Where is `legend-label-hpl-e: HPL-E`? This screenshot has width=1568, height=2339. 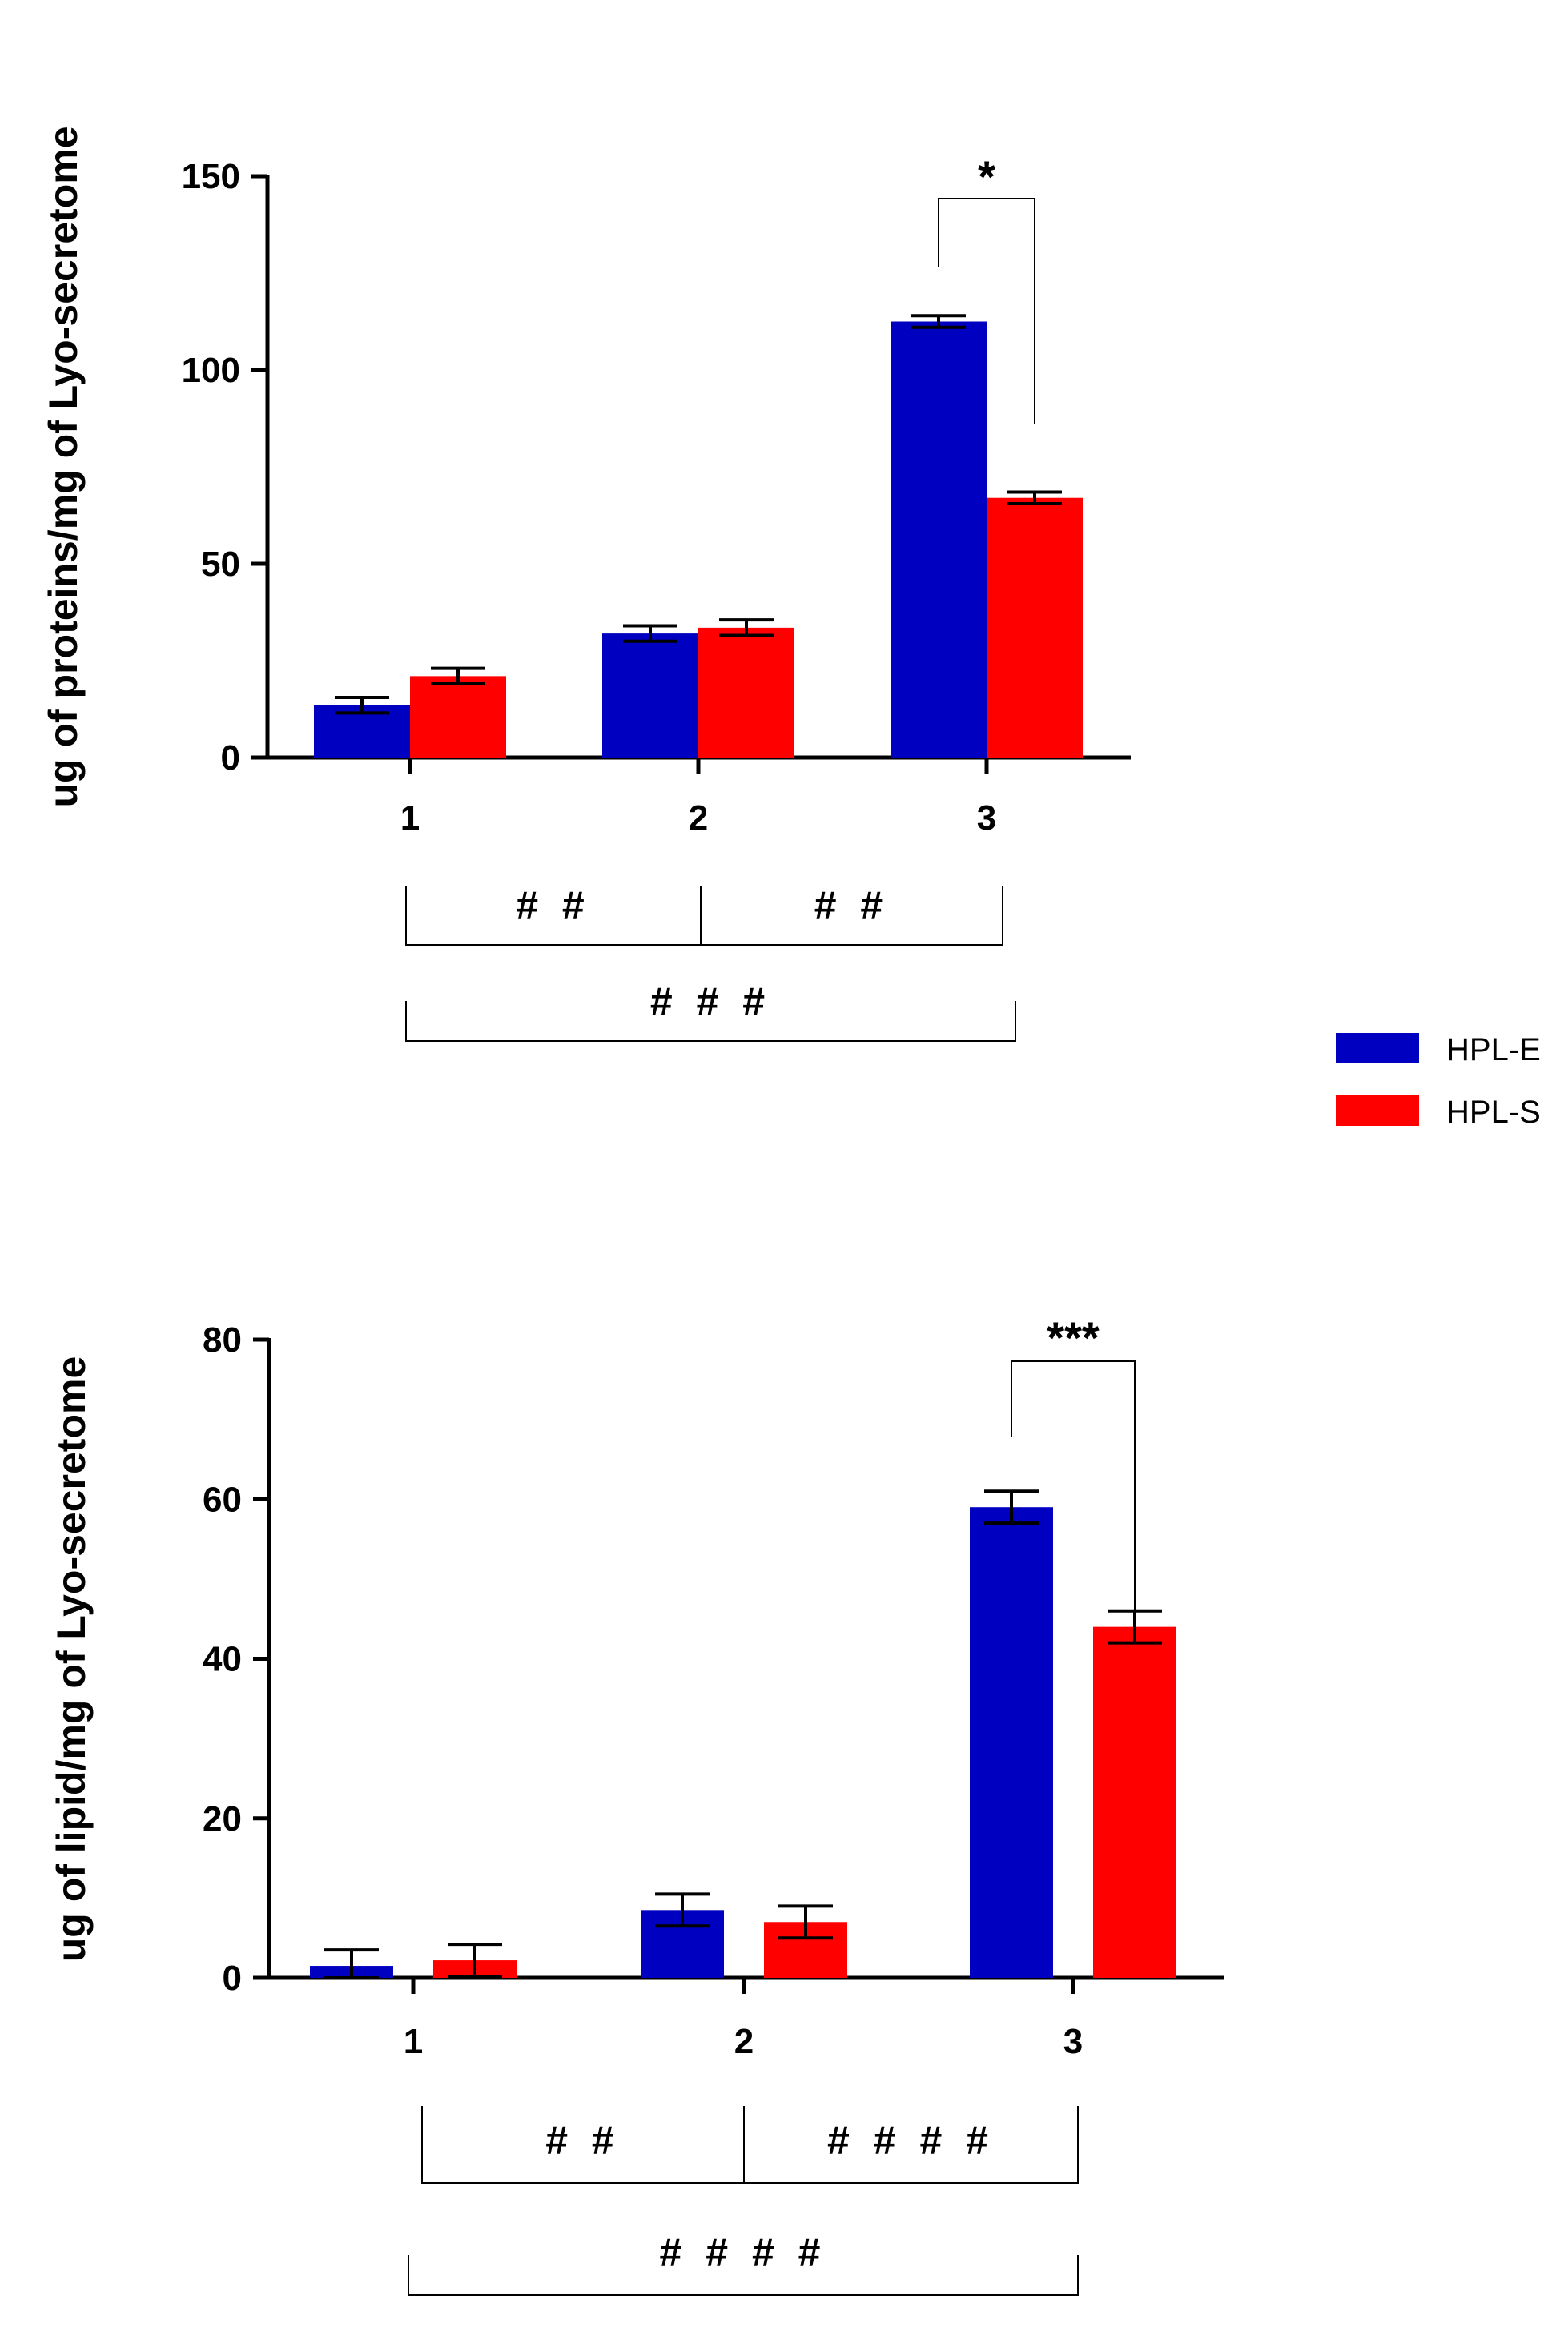
legend-label-hpl-e: HPL-E is located at coordinates (1493, 1049).